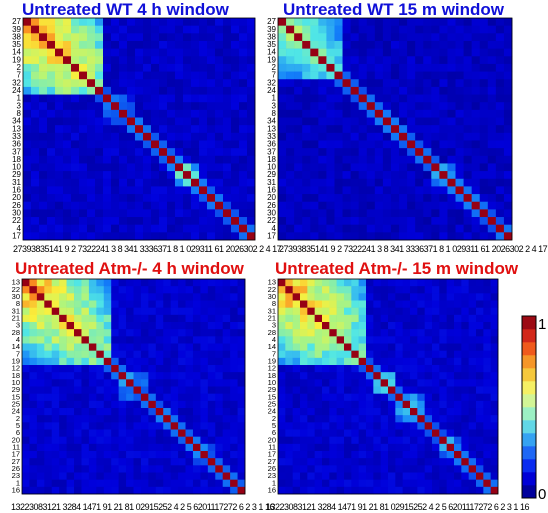  What do you see at coordinates (16, 44) in the screenshot?
I see `y-tick-label: 35` at bounding box center [16, 44].